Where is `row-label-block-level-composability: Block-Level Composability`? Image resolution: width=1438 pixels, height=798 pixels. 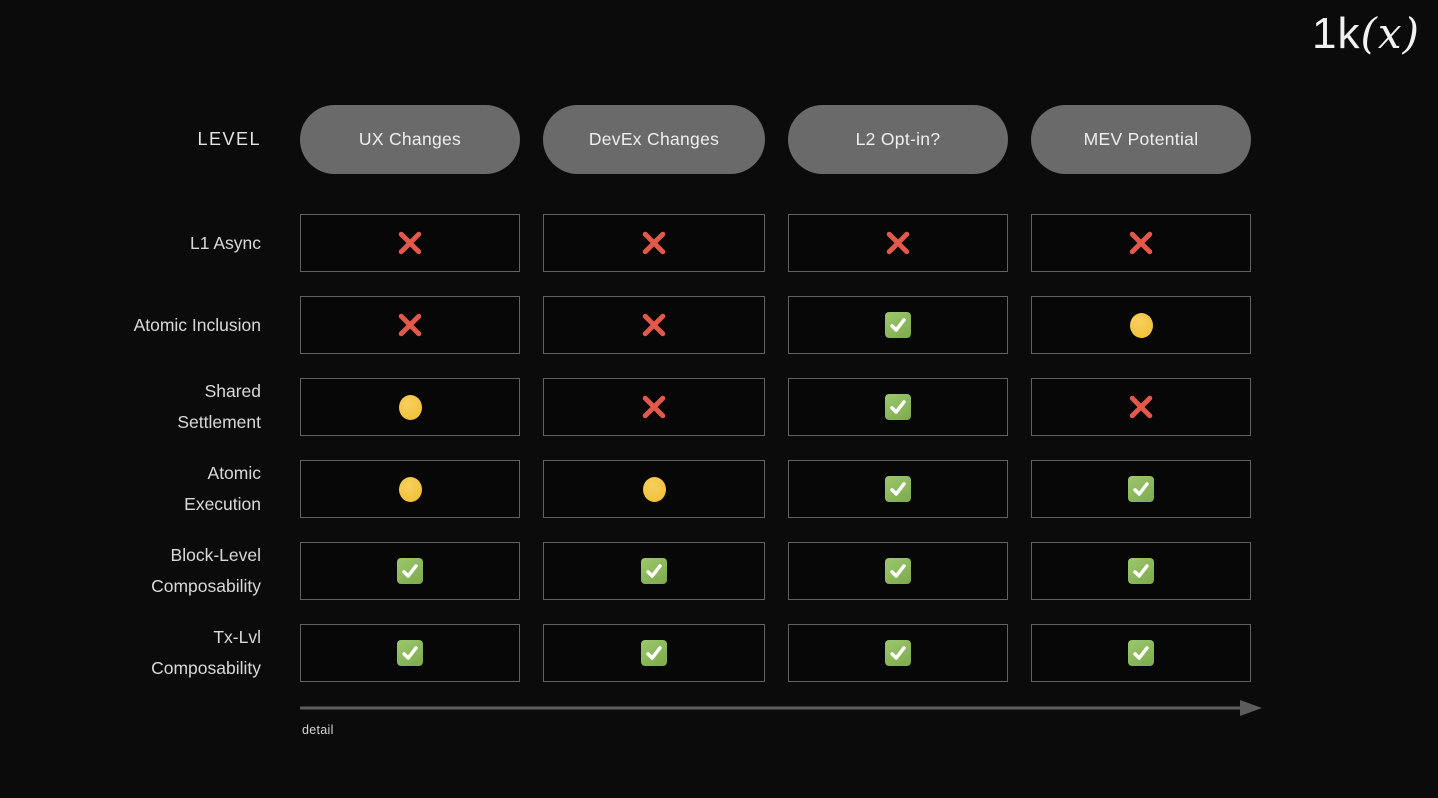 row-label-block-level-composability: Block-Level Composability is located at coordinates (206, 570).